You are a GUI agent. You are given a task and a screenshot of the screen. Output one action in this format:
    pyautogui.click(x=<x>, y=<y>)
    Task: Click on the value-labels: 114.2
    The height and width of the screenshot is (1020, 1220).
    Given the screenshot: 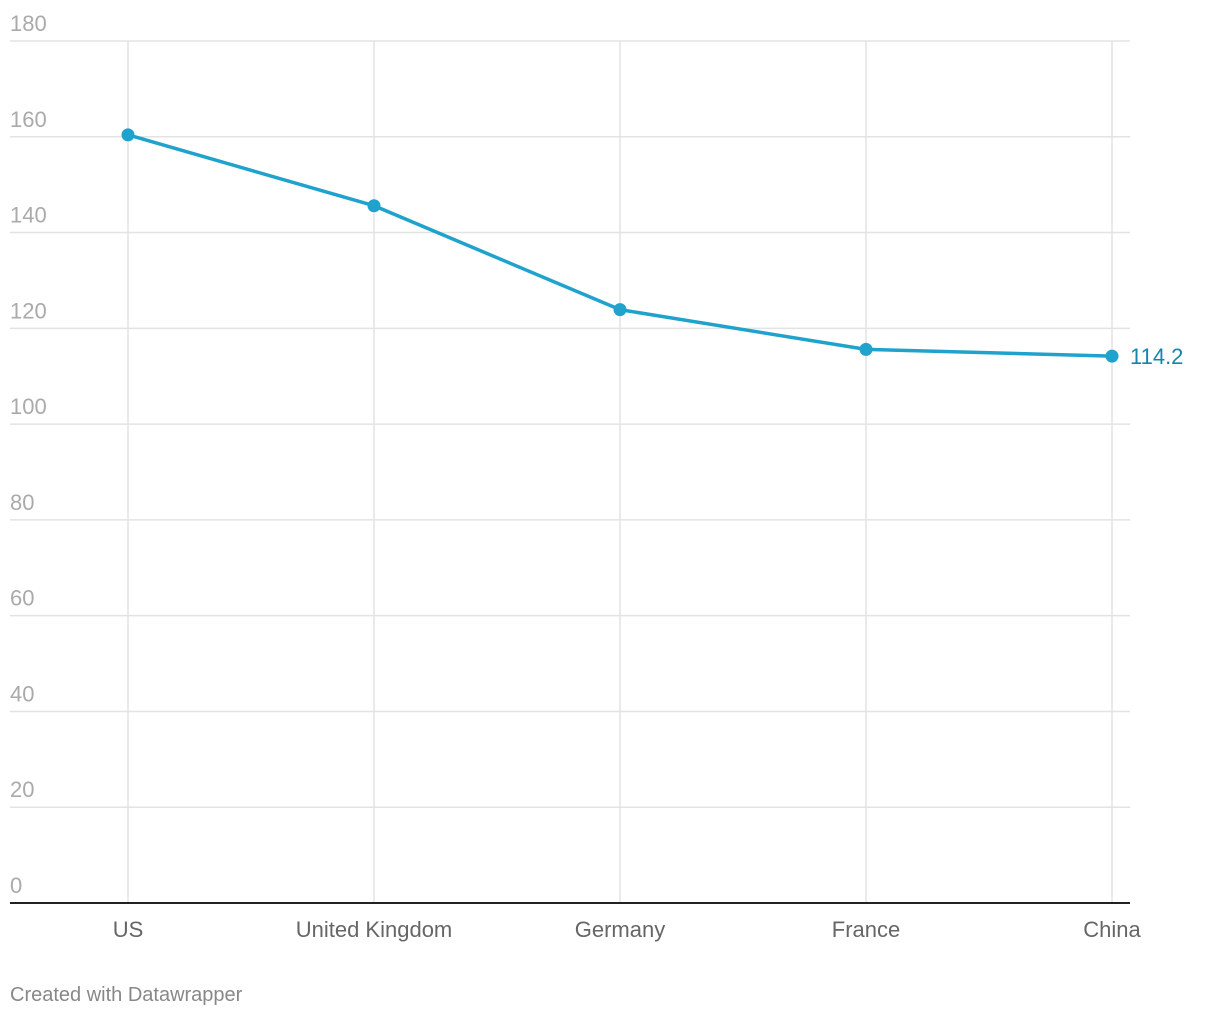 What is the action you would take?
    pyautogui.click(x=1156, y=356)
    